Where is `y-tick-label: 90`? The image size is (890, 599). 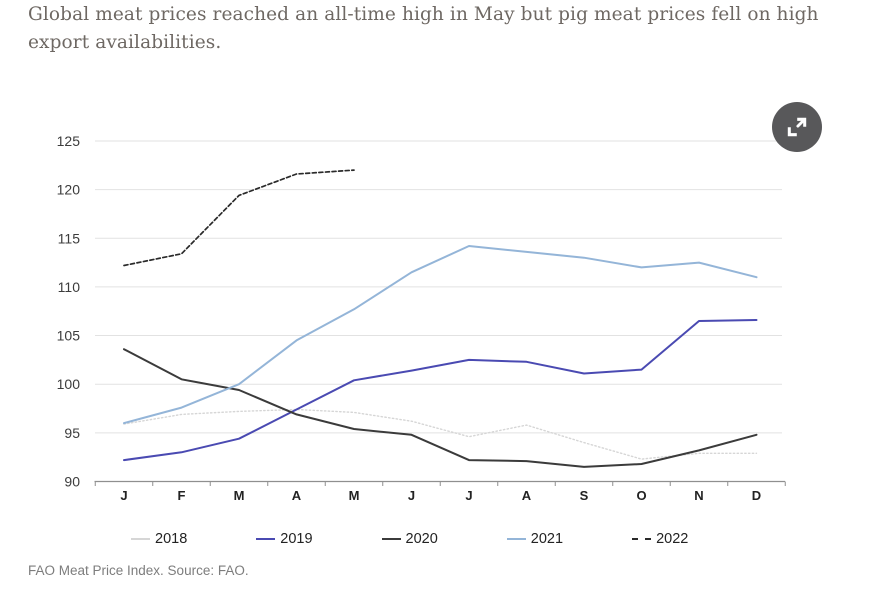 y-tick-label: 90 is located at coordinates (72, 482).